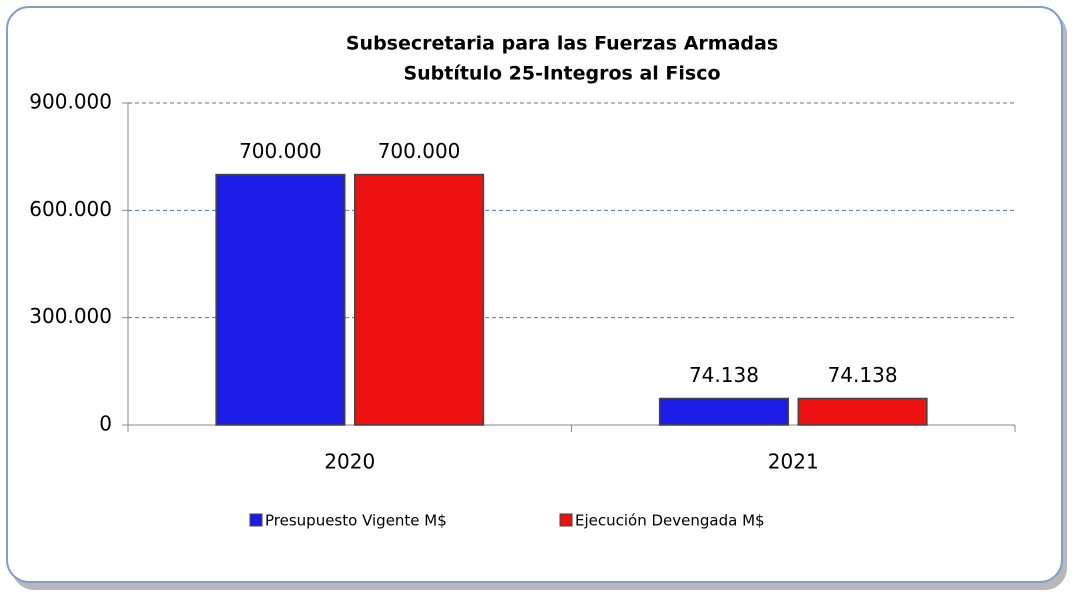  Describe the element at coordinates (670, 521) in the screenshot. I see `legend-label: Ejecución Devengada M$` at that location.